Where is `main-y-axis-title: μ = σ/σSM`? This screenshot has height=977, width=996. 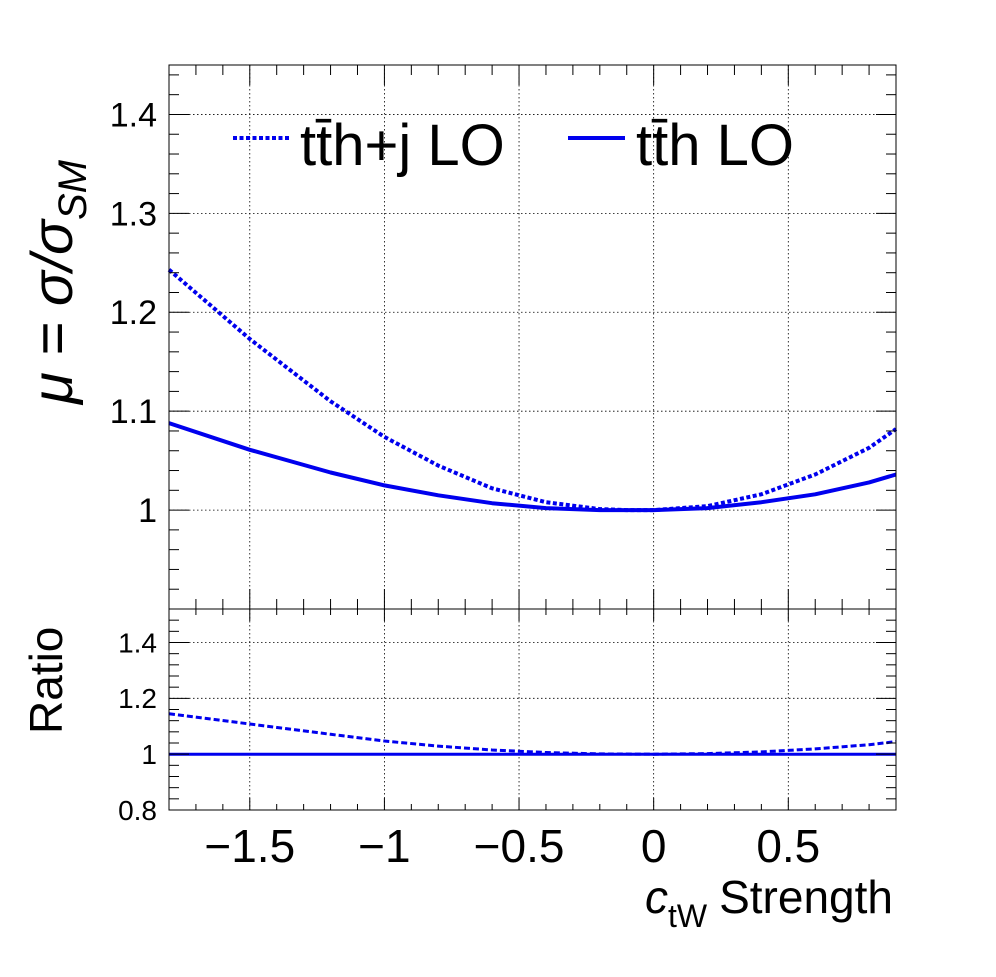 main-y-axis-title: μ = σ/σSM is located at coordinates (57, 282).